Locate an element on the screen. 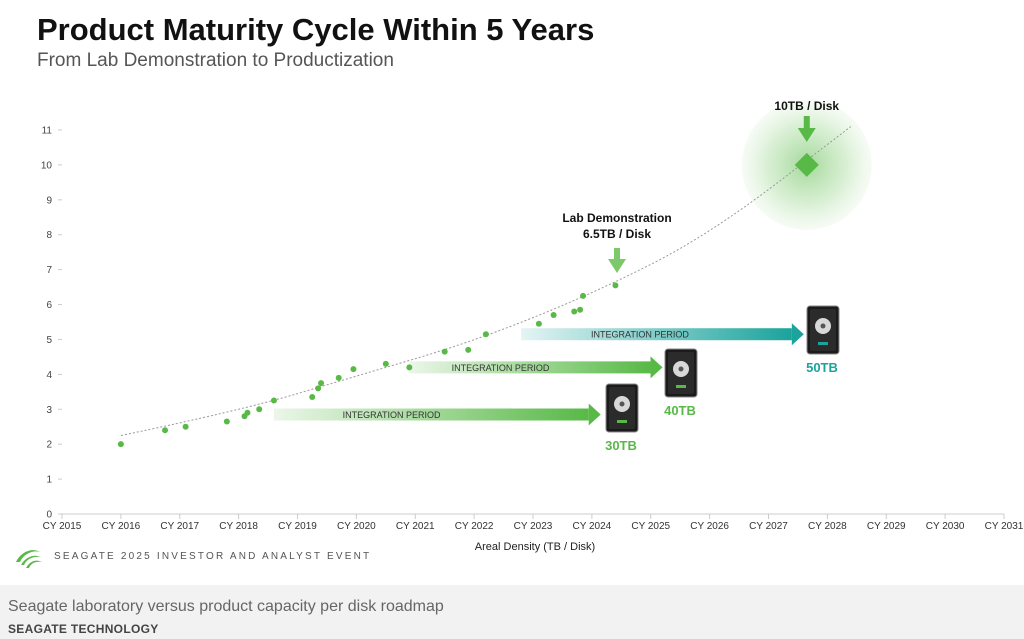 Image resolution: width=1024 pixels, height=639 pixels. x-tick-label: CY 2028 is located at coordinates (827, 526).